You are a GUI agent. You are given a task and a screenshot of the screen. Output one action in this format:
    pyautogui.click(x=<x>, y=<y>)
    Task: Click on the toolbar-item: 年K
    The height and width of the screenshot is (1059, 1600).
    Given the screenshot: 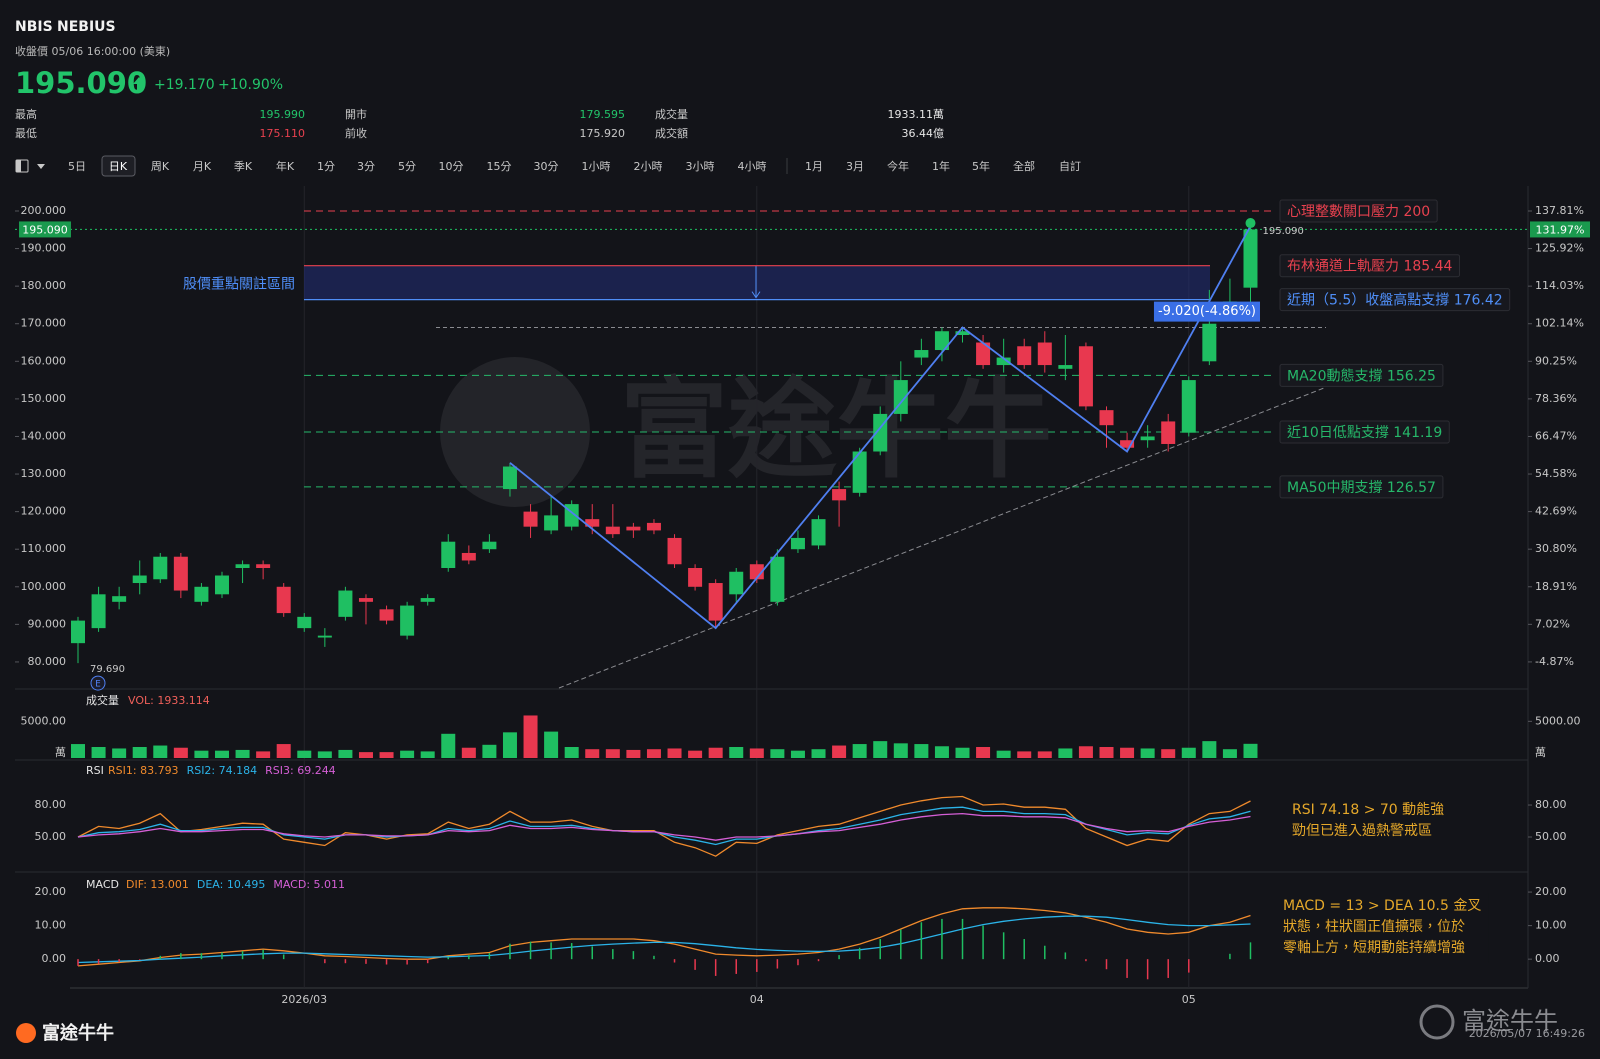 What is the action you would take?
    pyautogui.click(x=285, y=166)
    